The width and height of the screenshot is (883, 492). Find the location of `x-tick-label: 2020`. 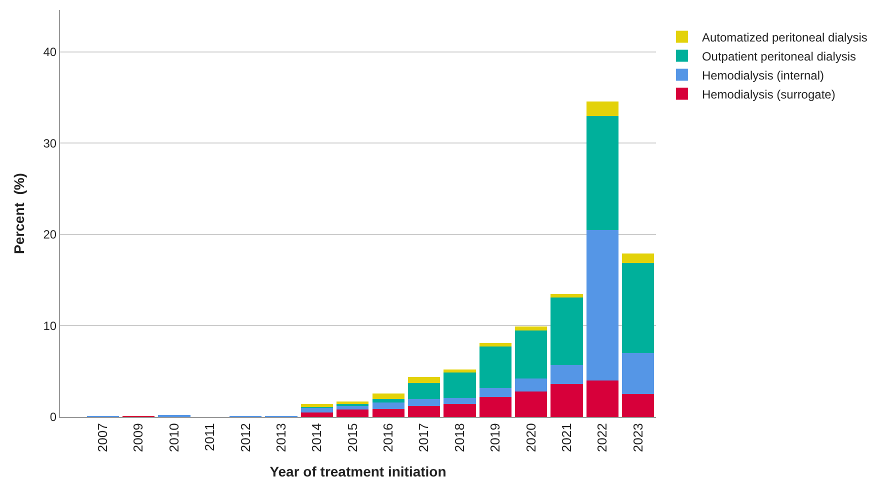

x-tick-label: 2020 is located at coordinates (530, 437).